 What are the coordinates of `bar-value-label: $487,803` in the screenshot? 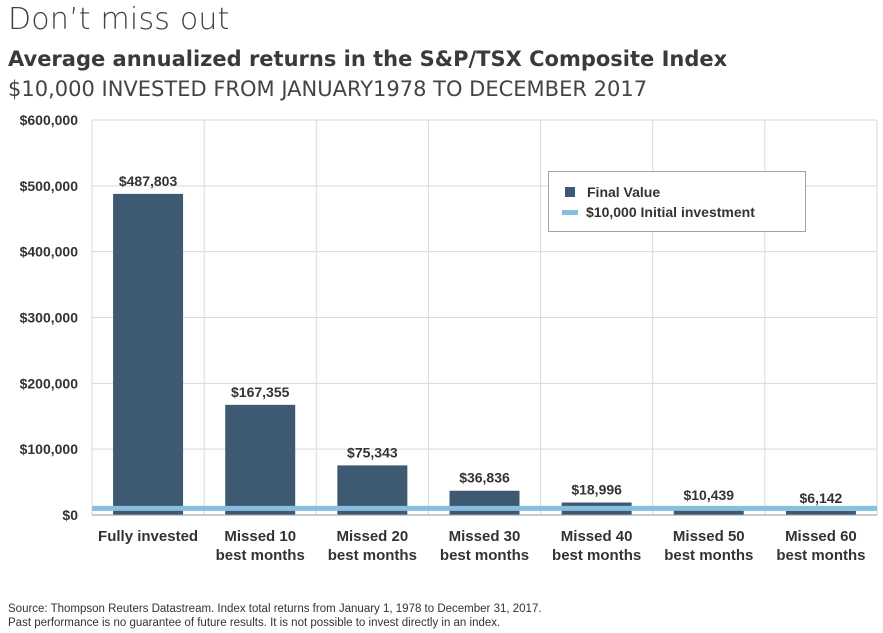 It's located at (148, 181).